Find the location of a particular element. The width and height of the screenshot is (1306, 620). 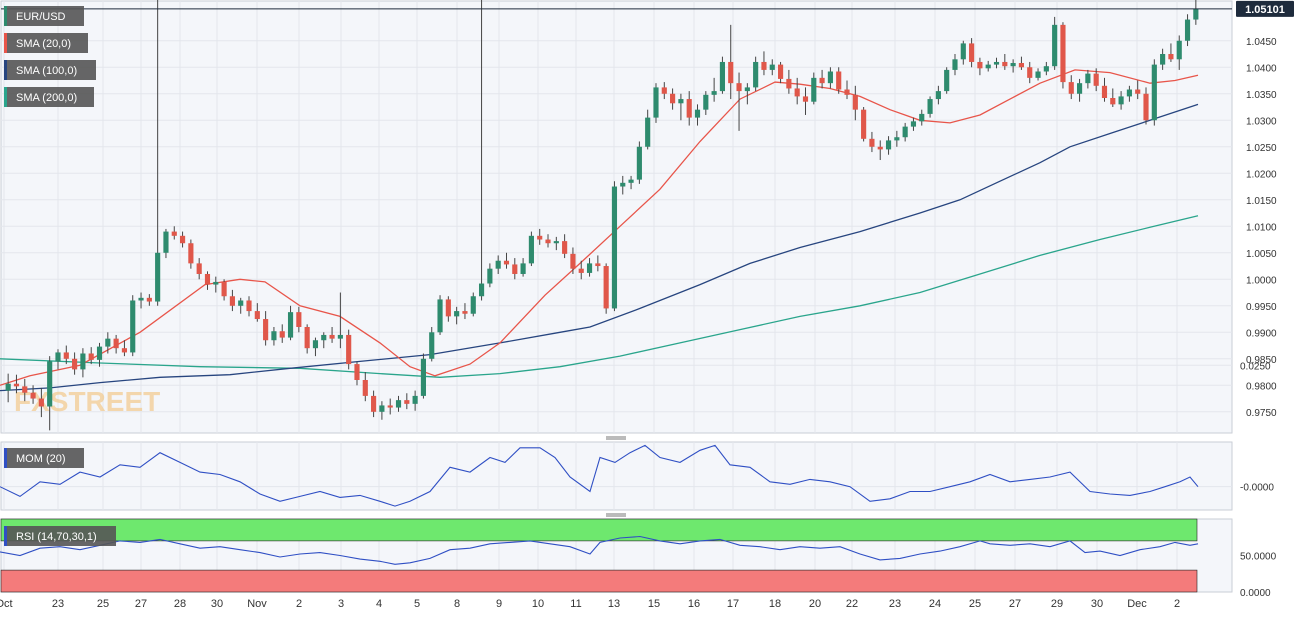

main-mom-resize-handle is located at coordinates (616, 438).